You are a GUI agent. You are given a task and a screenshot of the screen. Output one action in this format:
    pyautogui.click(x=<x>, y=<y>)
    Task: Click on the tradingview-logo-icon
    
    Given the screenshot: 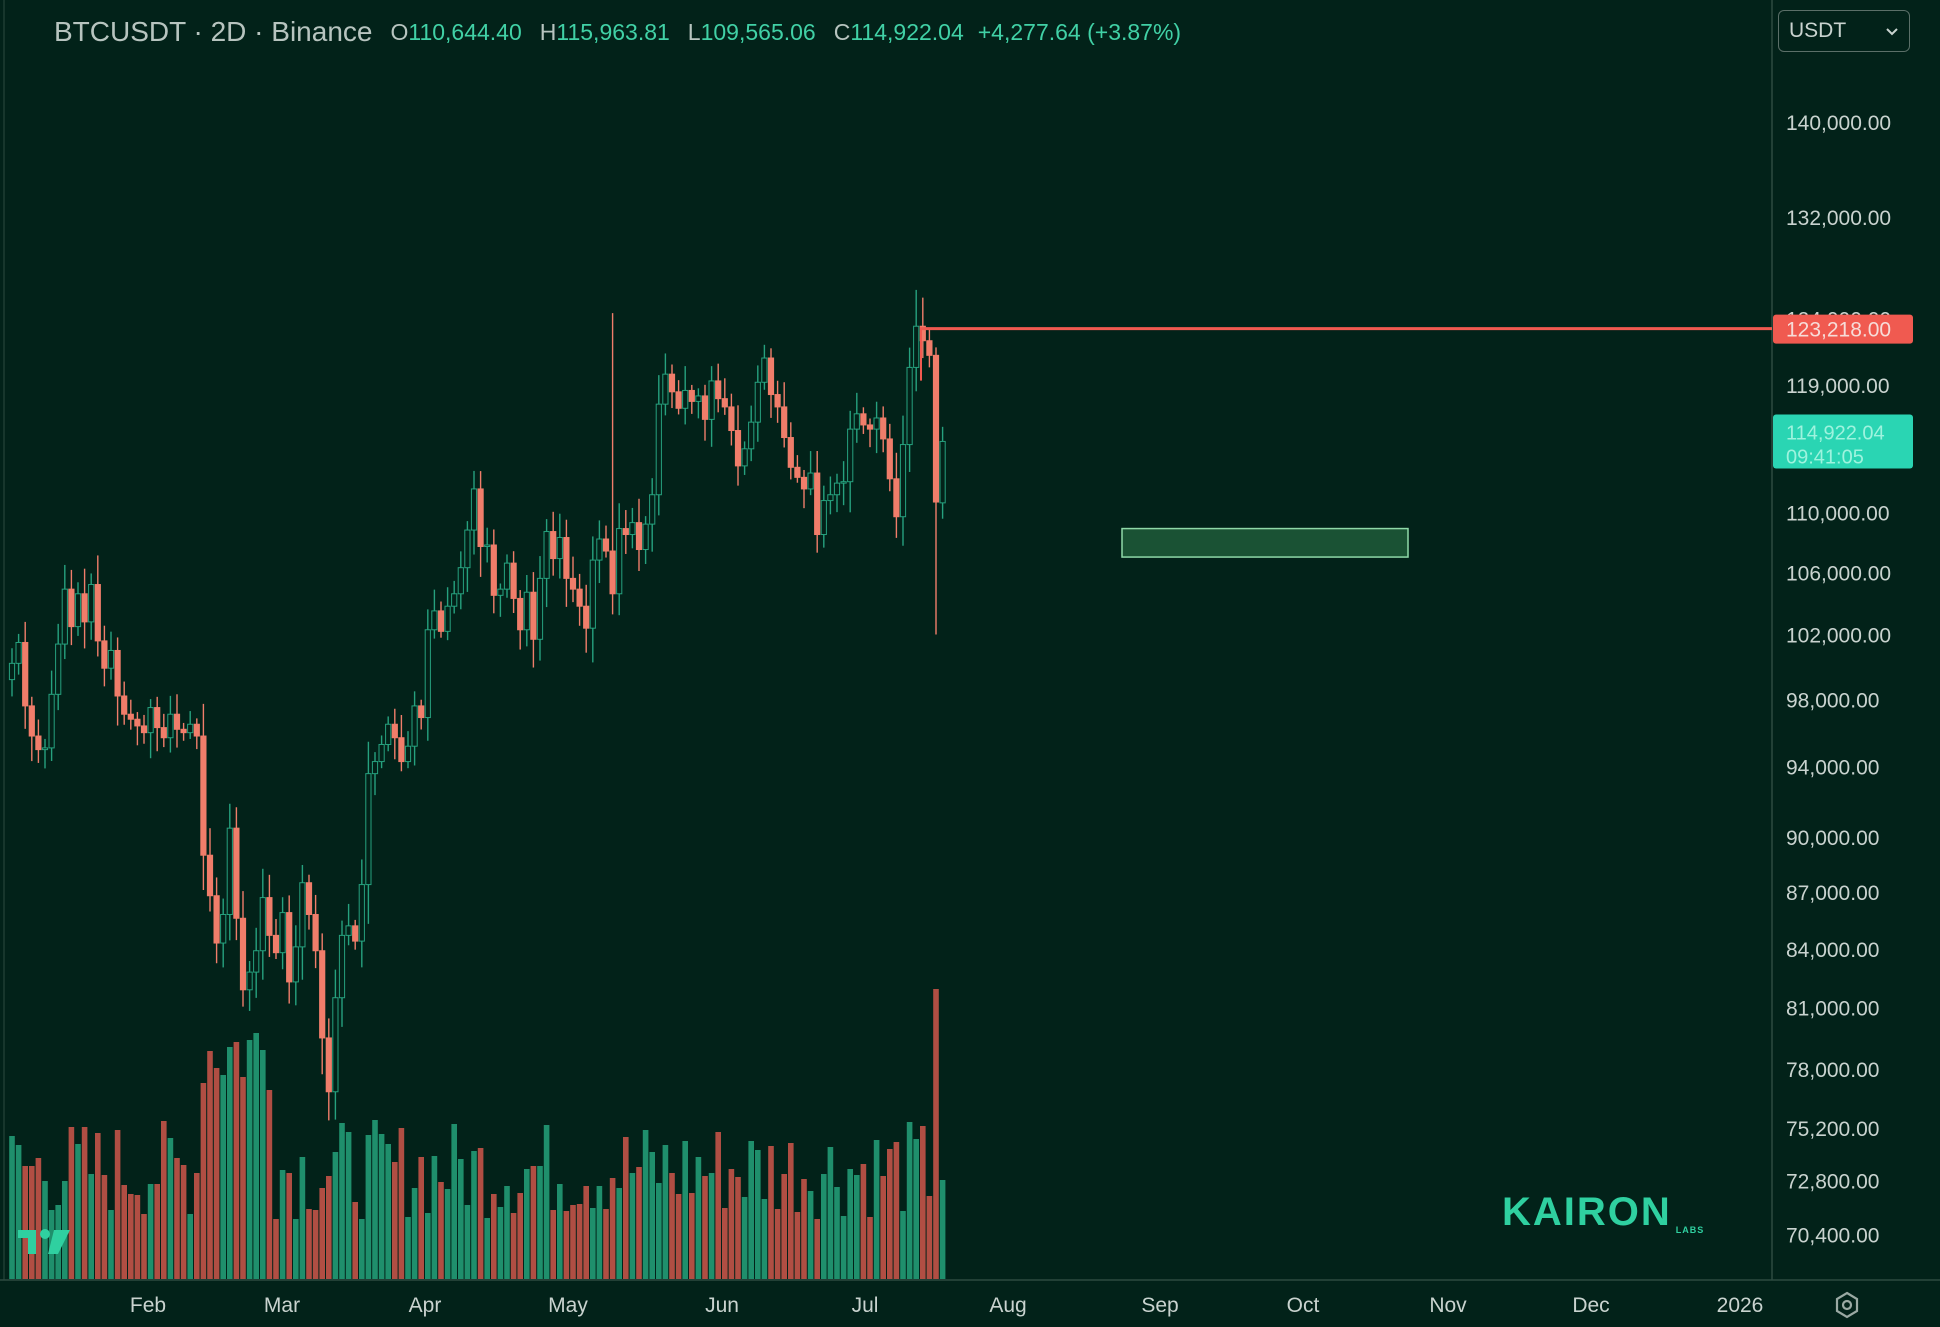 What is the action you would take?
    pyautogui.click(x=45, y=1241)
    